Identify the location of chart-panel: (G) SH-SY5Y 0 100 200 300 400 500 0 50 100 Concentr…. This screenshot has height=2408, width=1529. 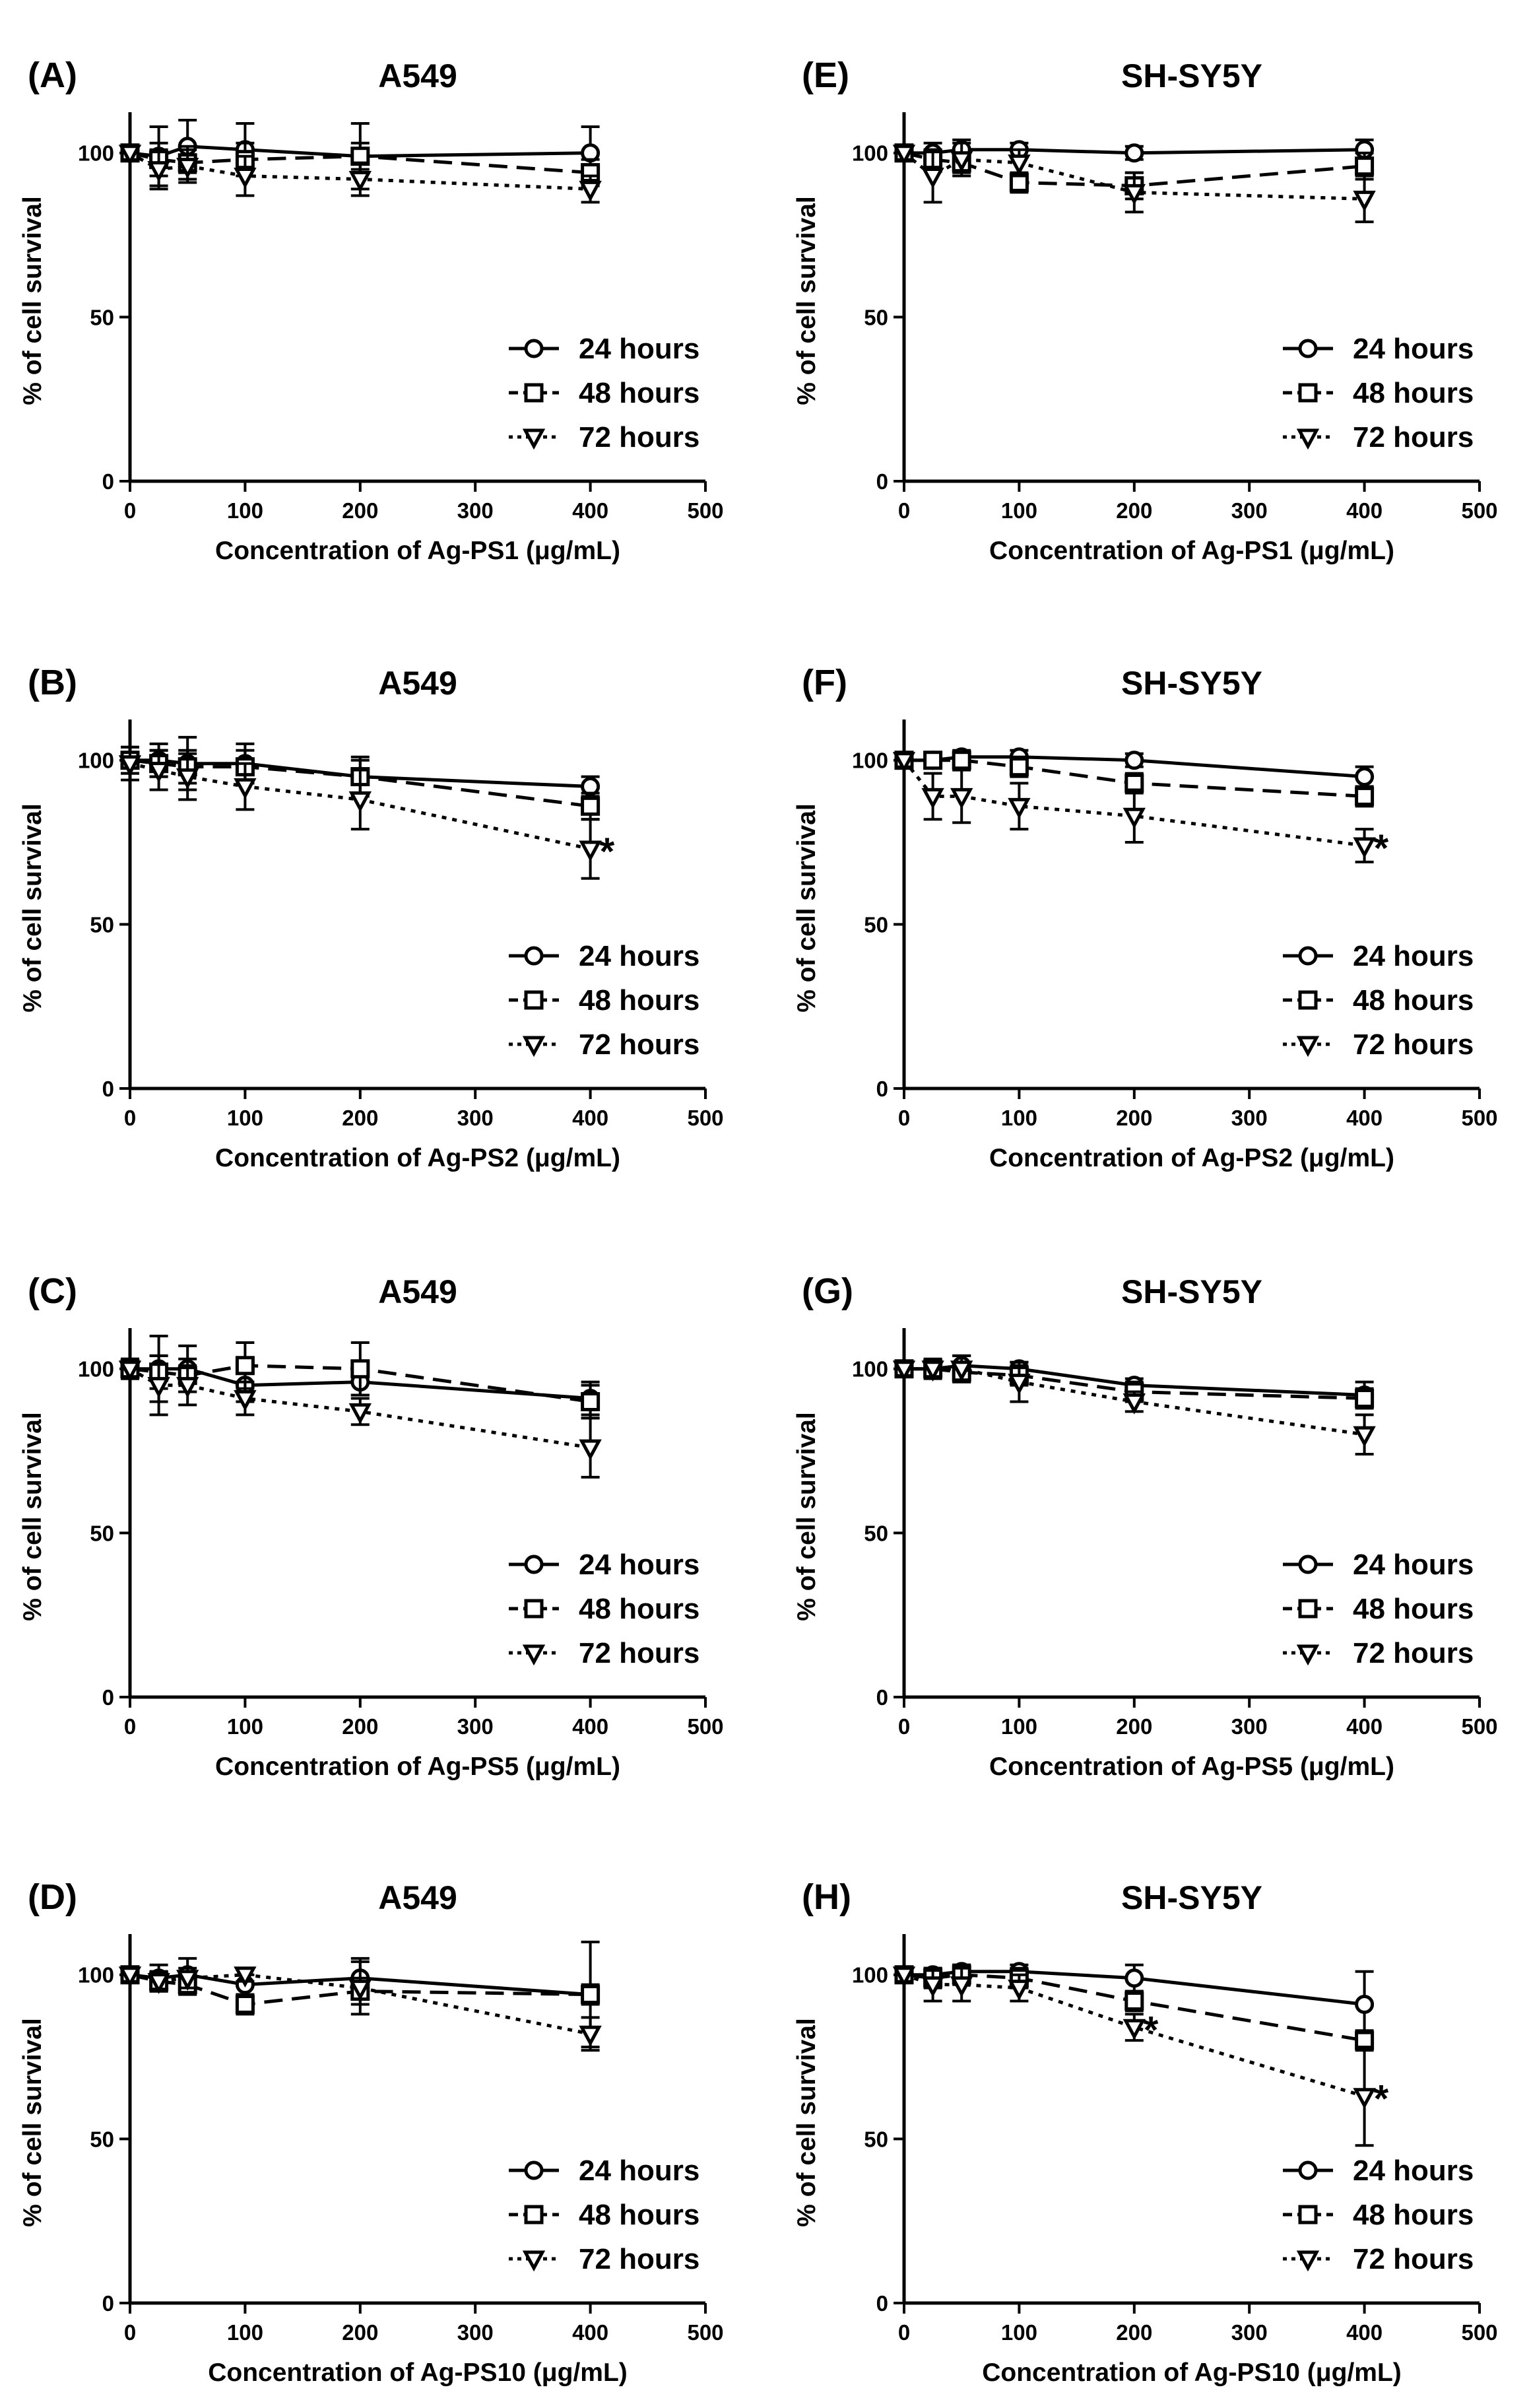
(1145, 1526).